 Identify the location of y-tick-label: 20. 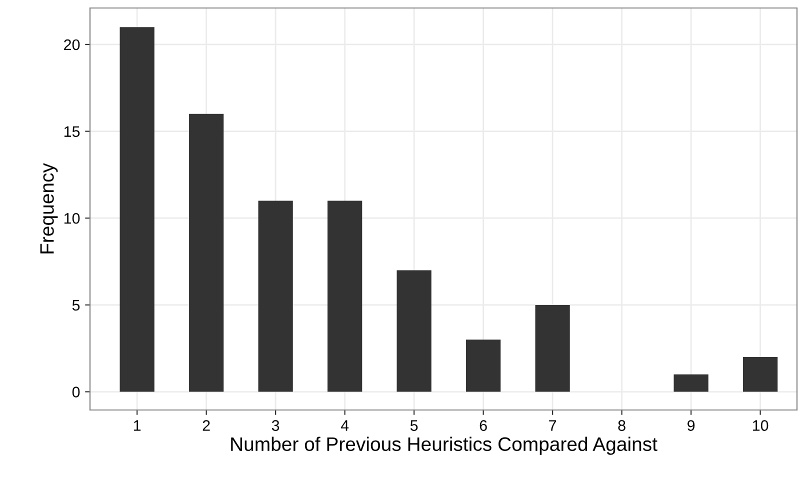
(72, 44).